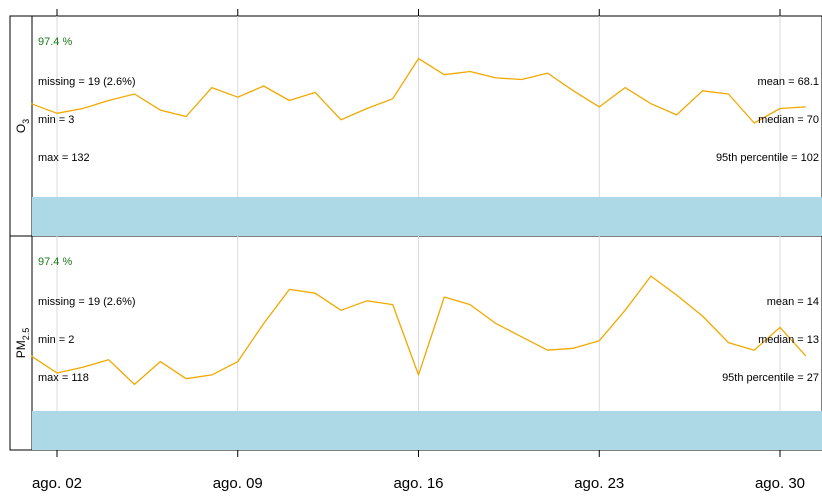  I want to click on stat-max: max = 118, so click(63, 378).